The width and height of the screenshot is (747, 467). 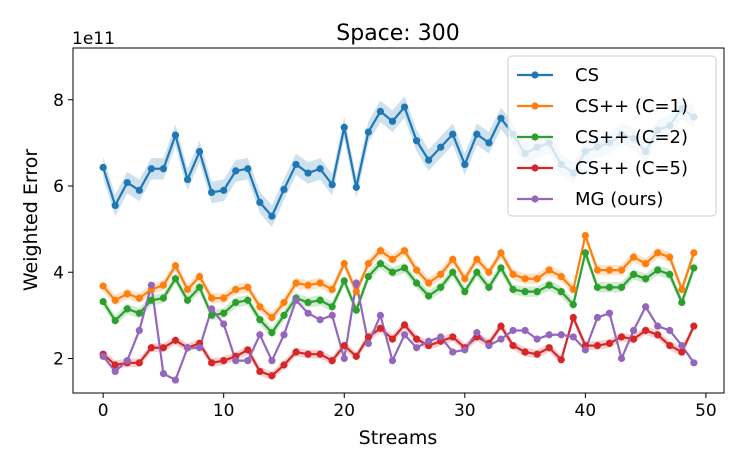 I want to click on legend-label-cs-c-2: CS++ (C=2), so click(x=631, y=137).